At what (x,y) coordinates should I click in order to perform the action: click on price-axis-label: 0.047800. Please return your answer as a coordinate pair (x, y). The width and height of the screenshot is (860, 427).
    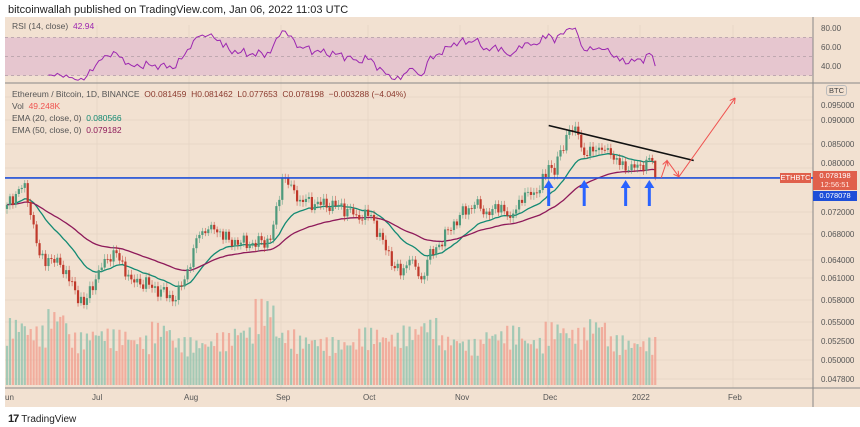
    Looking at the image, I should click on (838, 379).